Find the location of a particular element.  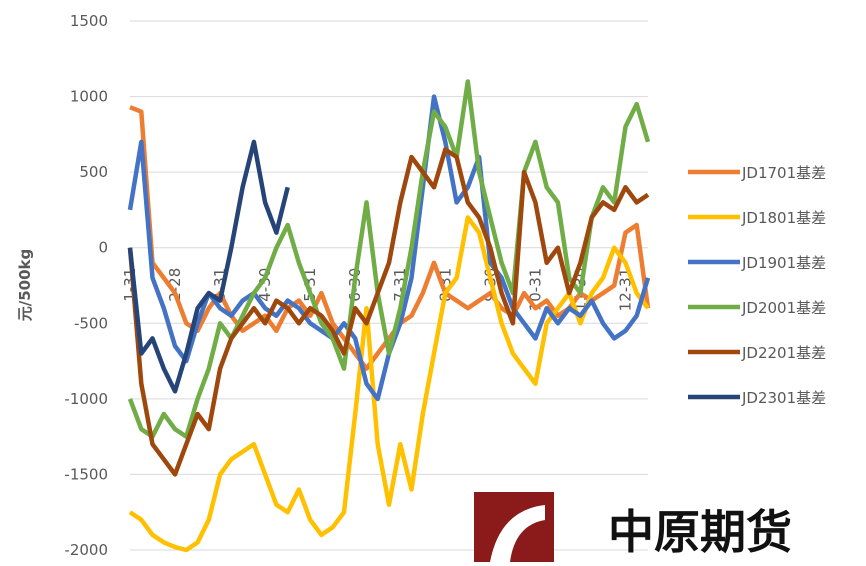

legend-label: JD2201基差 is located at coordinates (783, 353).